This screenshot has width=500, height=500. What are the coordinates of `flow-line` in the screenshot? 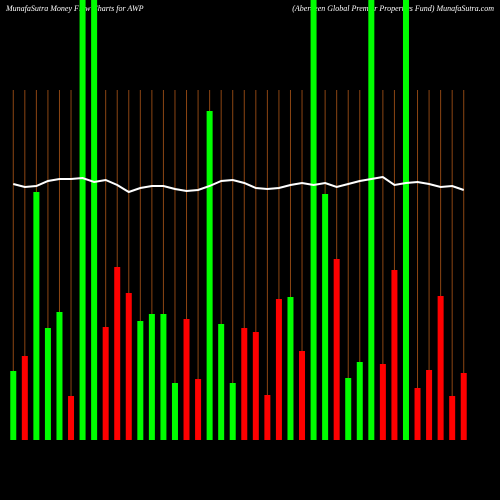 It's located at (239, 184).